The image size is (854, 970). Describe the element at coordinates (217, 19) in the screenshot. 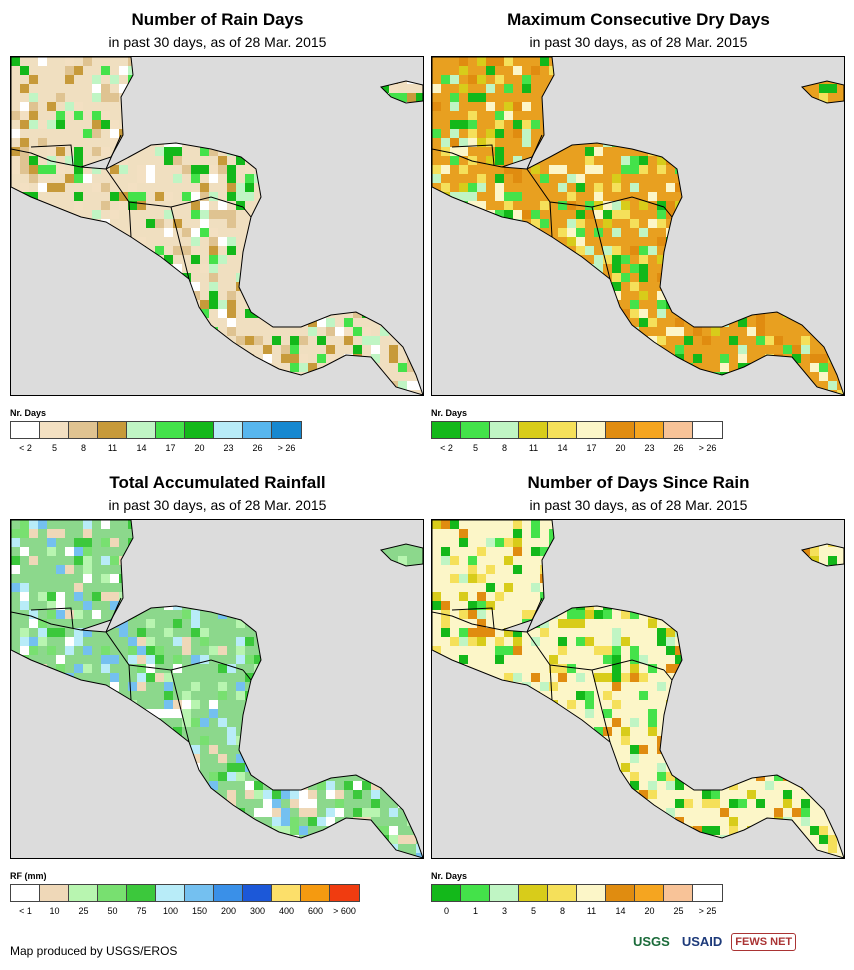

I see `panel-title: Number of Rain Days` at that location.